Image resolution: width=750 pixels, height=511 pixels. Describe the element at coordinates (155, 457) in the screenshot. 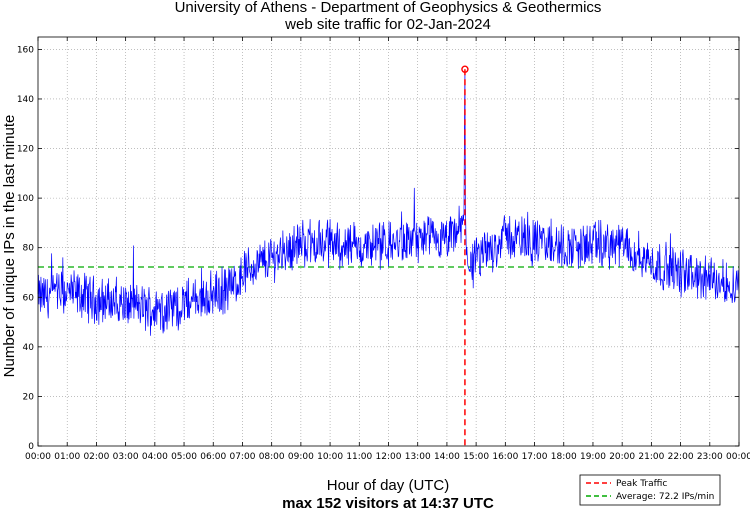

I see `x-tick-label: 04:00` at that location.